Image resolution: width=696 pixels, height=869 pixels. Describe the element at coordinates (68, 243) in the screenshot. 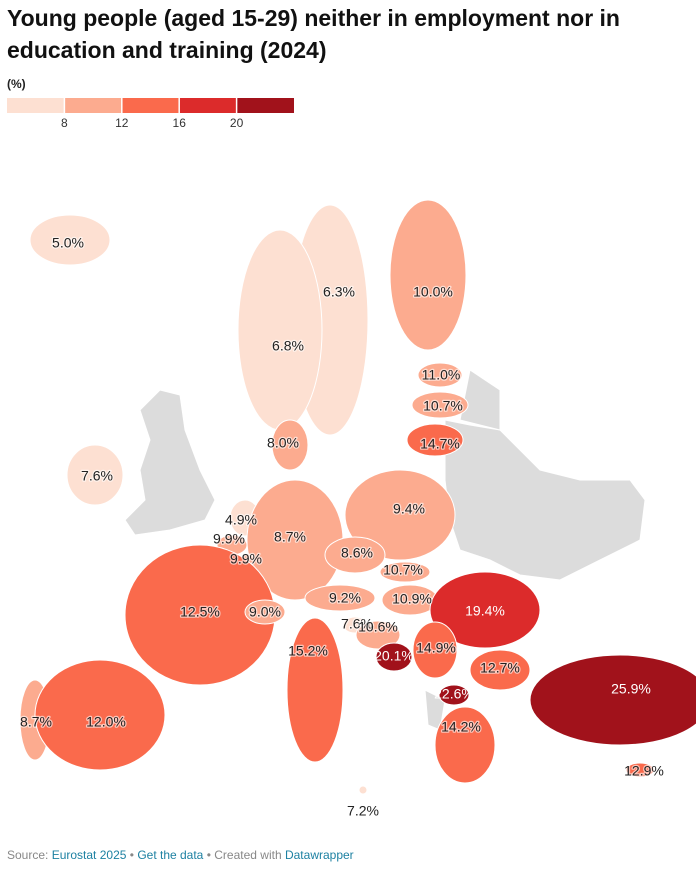

I see `region-label: 5.0%` at that location.